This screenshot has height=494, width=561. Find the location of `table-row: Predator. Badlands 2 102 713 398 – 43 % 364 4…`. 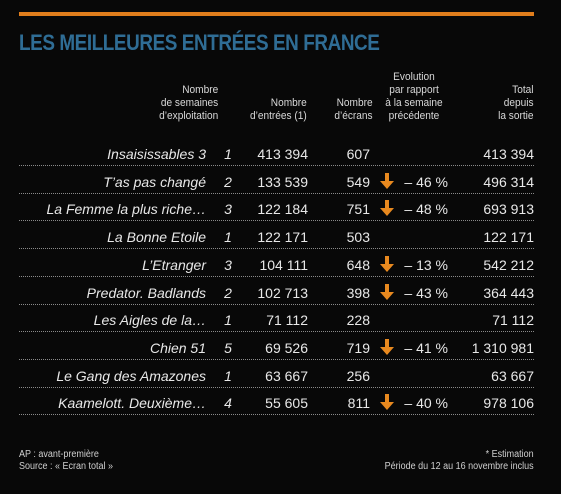

table-row: Predator. Badlands 2 102 713 398 – 43 % 364 4… is located at coordinates (276, 293).